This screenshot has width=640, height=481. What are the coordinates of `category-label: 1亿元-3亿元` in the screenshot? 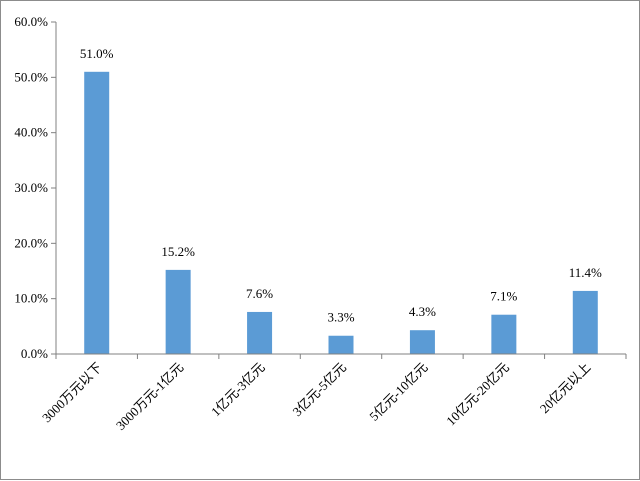 It's located at (238, 390).